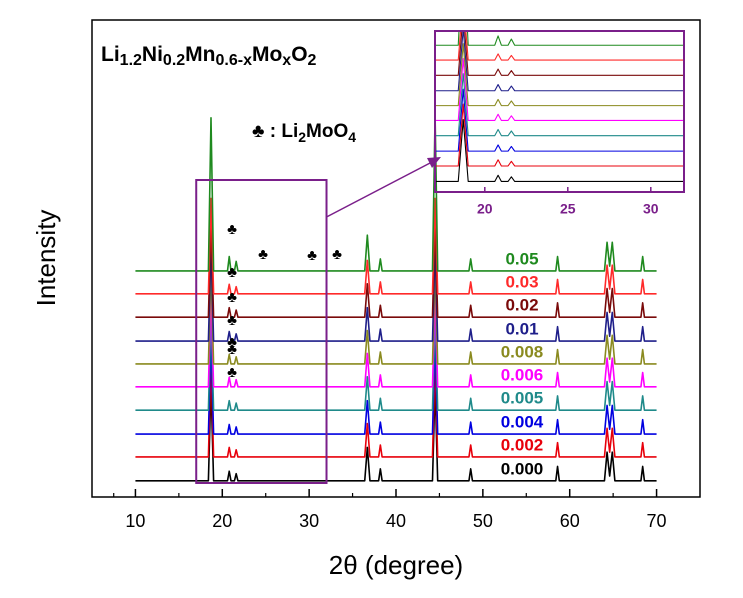 The image size is (743, 598). I want to click on title-part: 1.2, so click(131, 60).